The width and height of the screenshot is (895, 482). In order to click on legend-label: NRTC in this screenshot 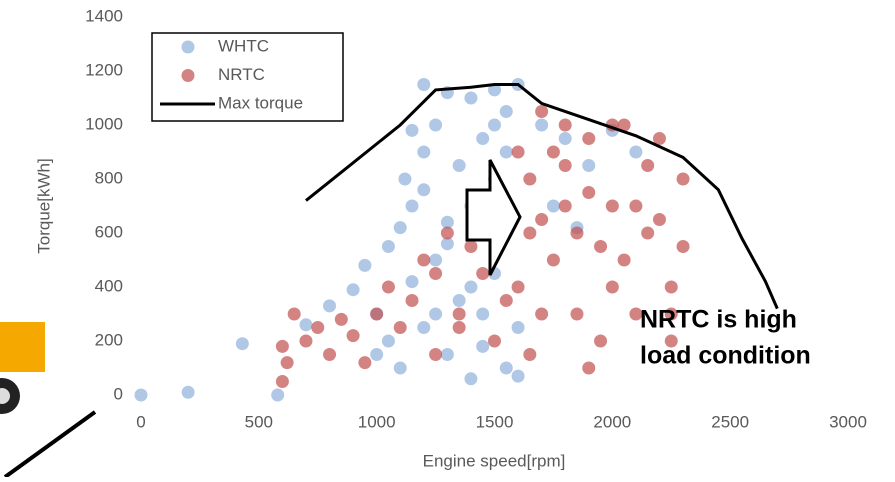, I will do `click(241, 74)`.